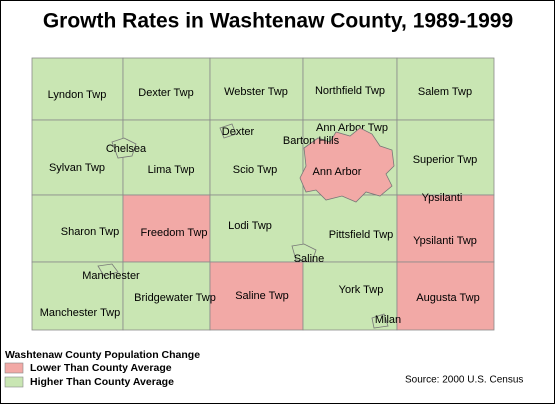  What do you see at coordinates (108, 270) in the screenshot?
I see `manchester-city` at bounding box center [108, 270].